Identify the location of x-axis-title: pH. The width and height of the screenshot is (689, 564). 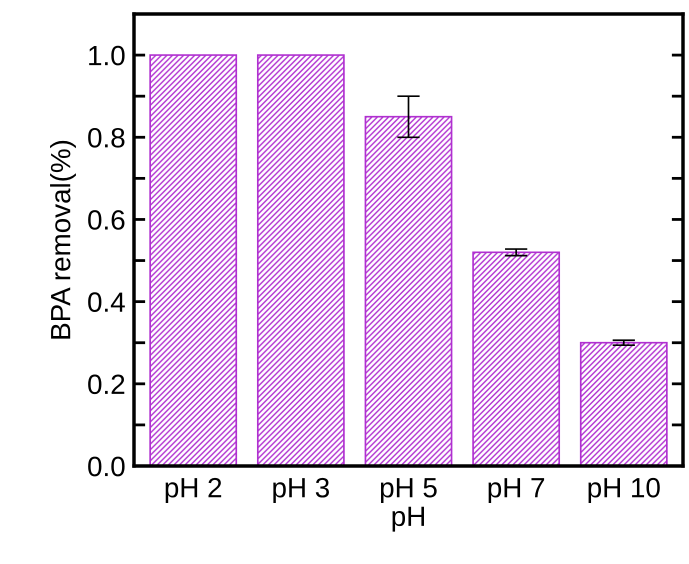
(408, 519).